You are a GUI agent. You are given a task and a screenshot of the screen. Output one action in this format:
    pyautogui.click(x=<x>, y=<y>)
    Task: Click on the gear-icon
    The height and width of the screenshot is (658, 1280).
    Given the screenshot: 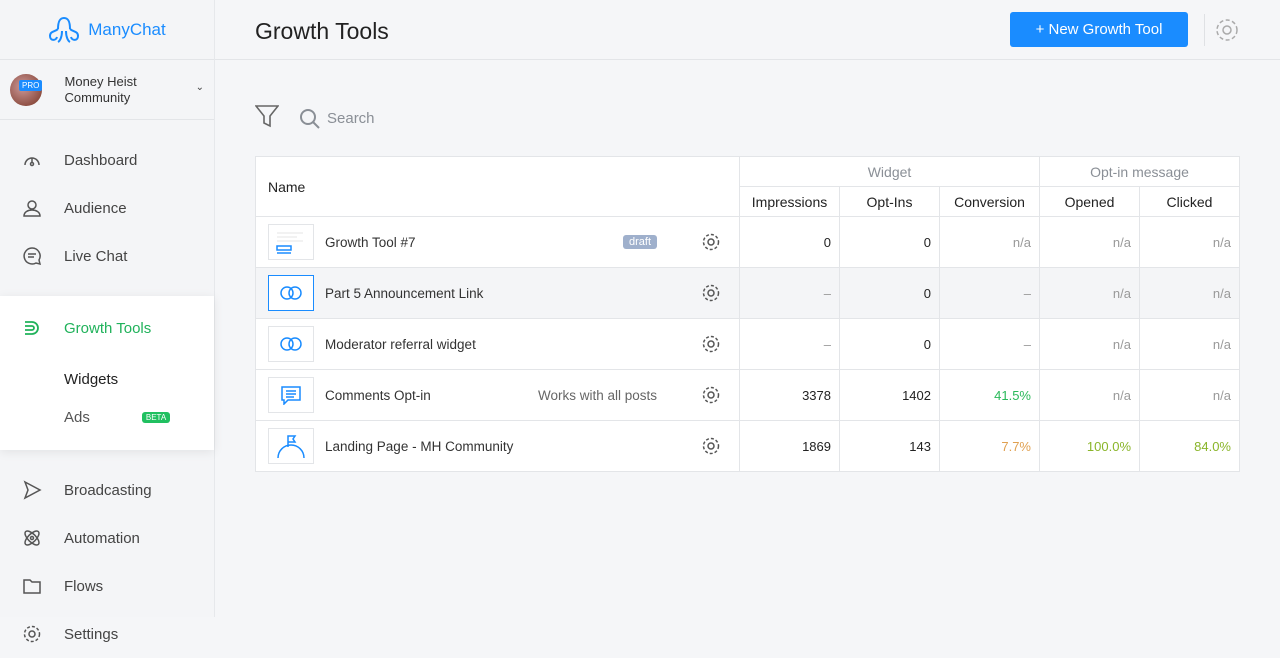 What is the action you would take?
    pyautogui.click(x=32, y=634)
    